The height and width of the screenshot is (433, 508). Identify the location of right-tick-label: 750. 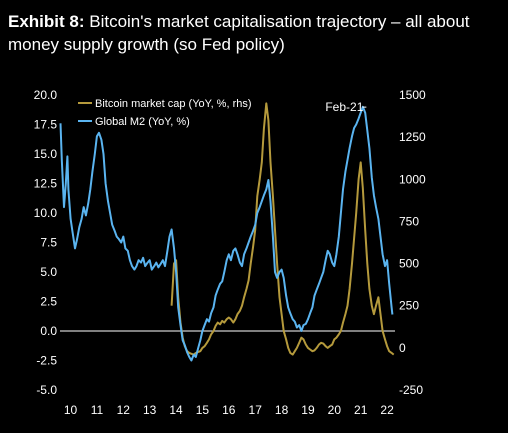
(409, 221).